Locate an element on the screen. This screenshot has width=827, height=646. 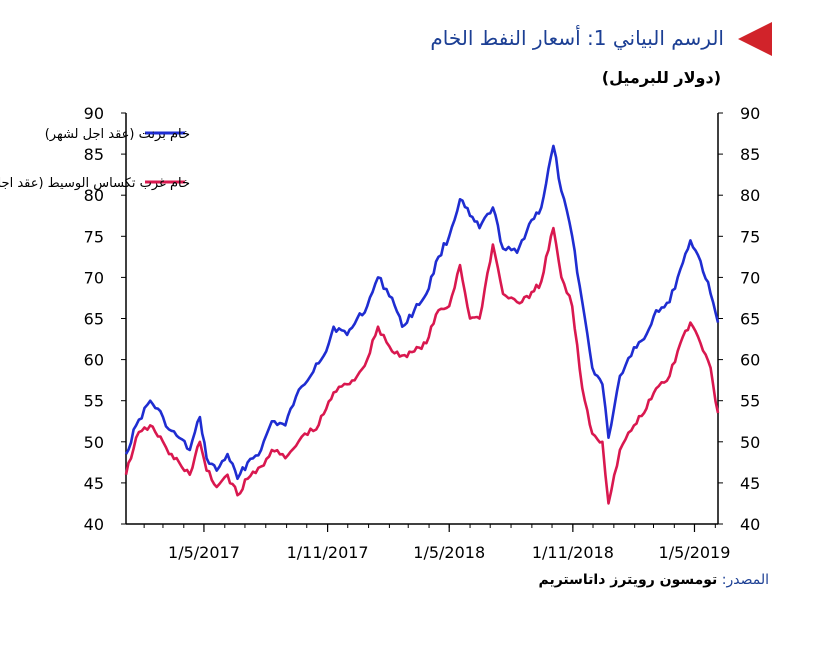
y-tick-label-left: 60 is located at coordinates (94, 360).